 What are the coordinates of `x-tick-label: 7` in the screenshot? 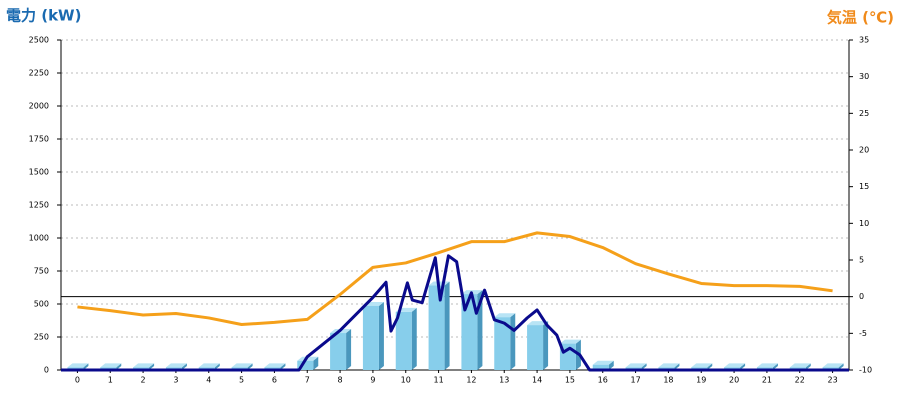 It's located at (307, 380).